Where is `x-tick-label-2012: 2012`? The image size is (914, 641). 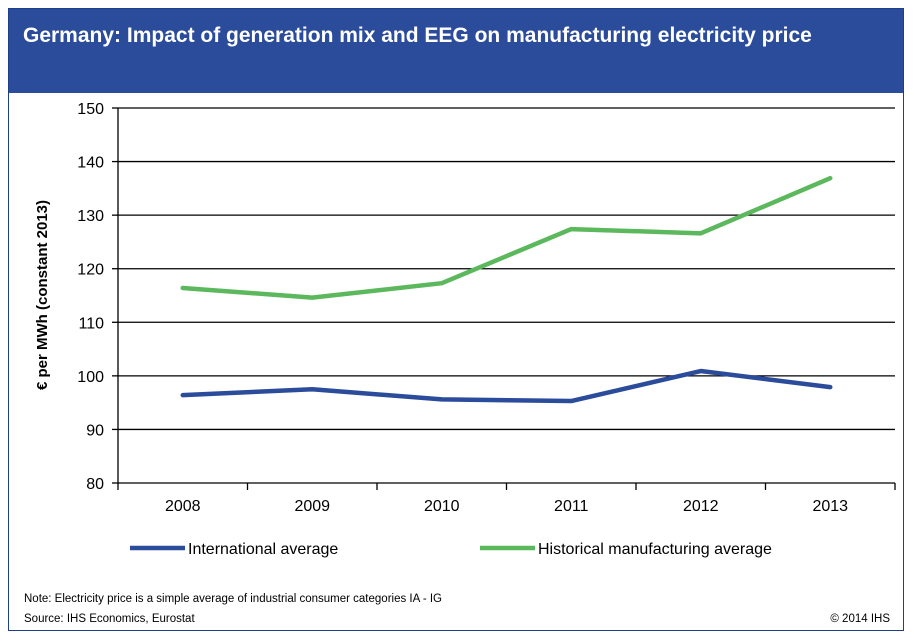 x-tick-label-2012: 2012 is located at coordinates (701, 506).